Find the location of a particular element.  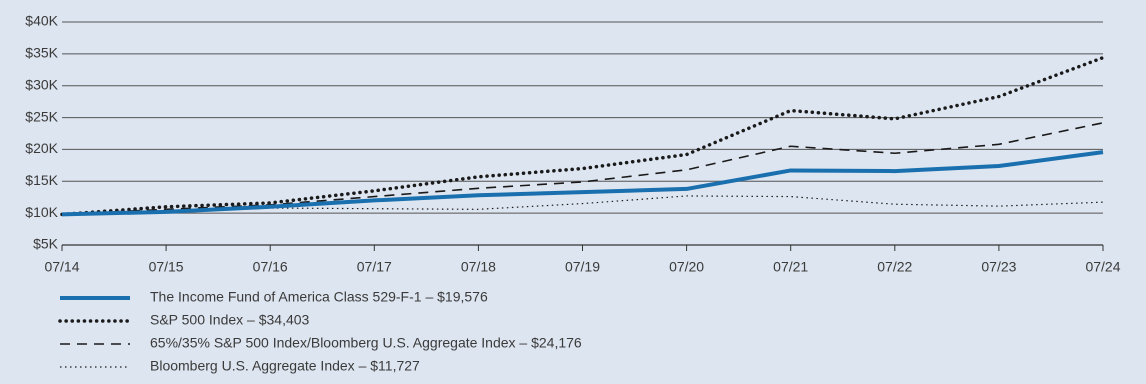

x-tick-label: 07/24 is located at coordinates (1102, 267).